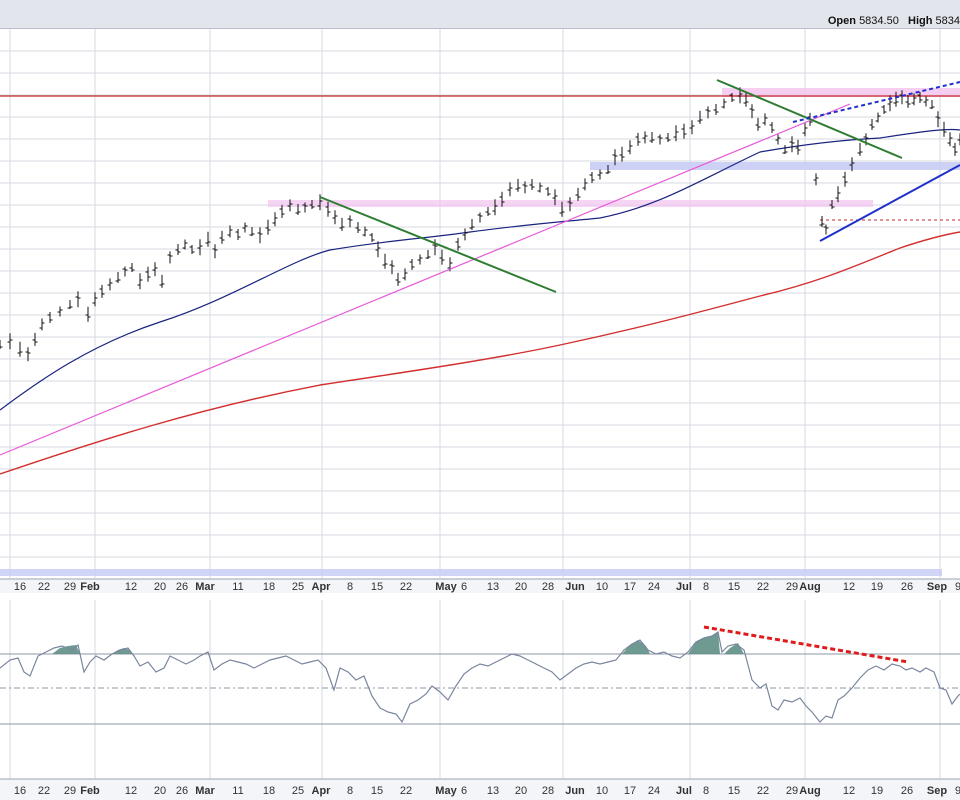  I want to click on x-tick-label-bottom: Jun, so click(575, 791).